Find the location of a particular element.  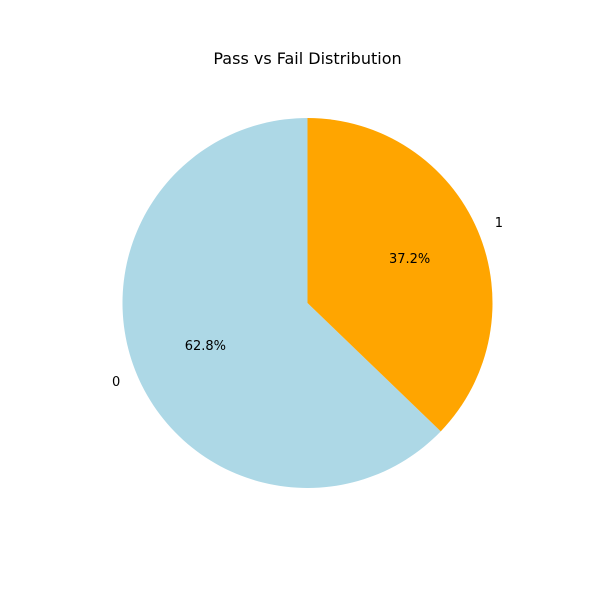

slice-percent-label-1: 37.2% is located at coordinates (409, 259).